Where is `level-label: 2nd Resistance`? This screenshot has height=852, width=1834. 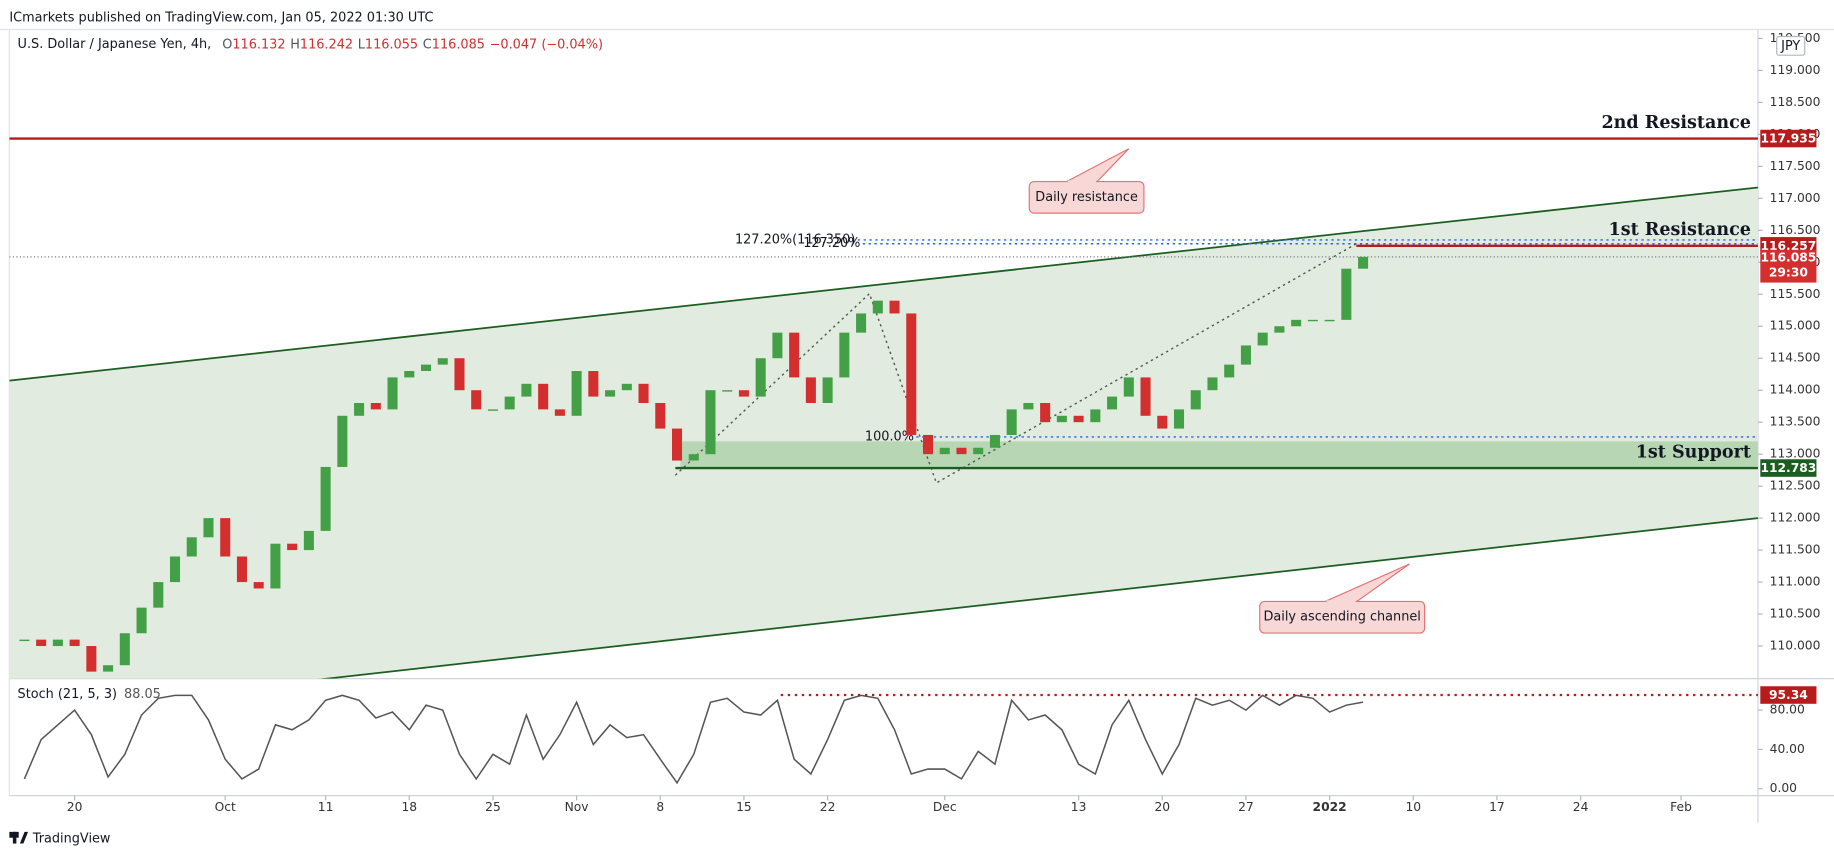
level-label: 2nd Resistance is located at coordinates (1675, 123).